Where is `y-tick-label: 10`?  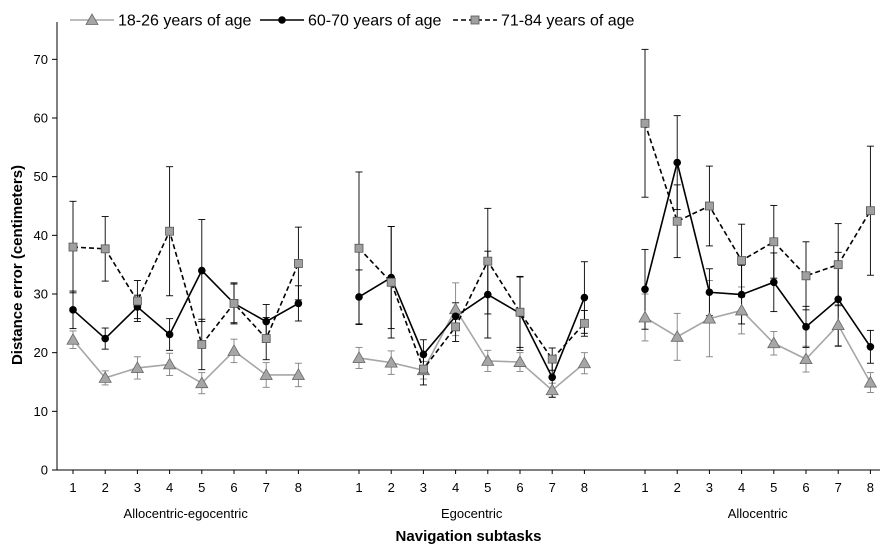
y-tick-label: 10 is located at coordinates (41, 411).